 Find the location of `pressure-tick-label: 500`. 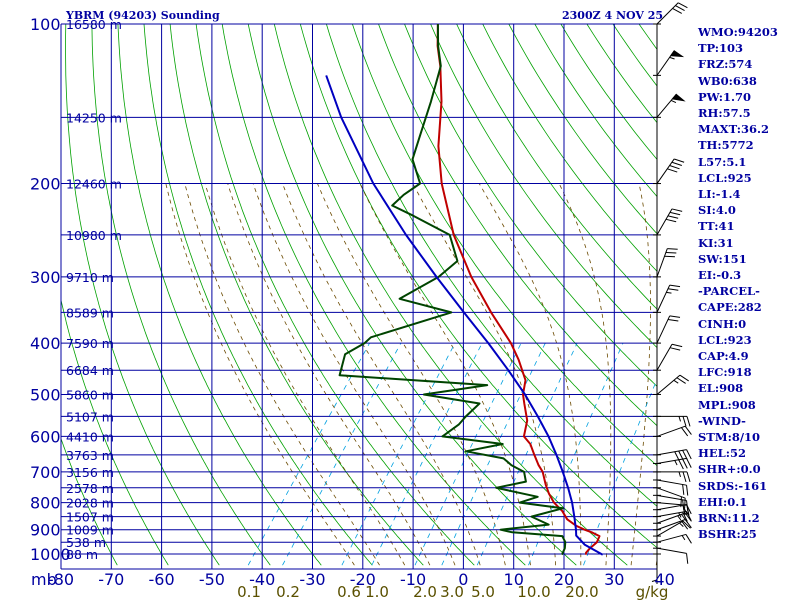

pressure-tick-label: 500 is located at coordinates (45, 394).